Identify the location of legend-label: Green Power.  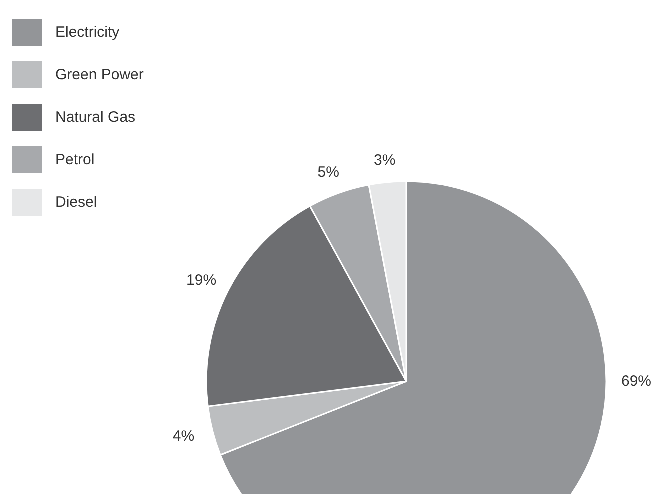
(100, 75).